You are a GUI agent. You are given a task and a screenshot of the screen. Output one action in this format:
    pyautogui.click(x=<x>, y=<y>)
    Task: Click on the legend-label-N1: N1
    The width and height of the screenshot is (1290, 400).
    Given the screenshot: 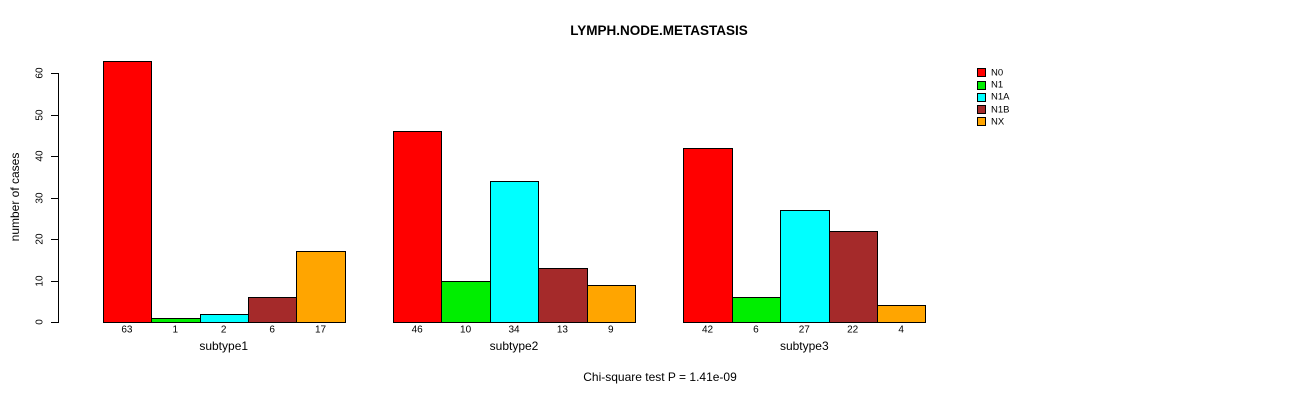 What is the action you would take?
    pyautogui.click(x=997, y=85)
    